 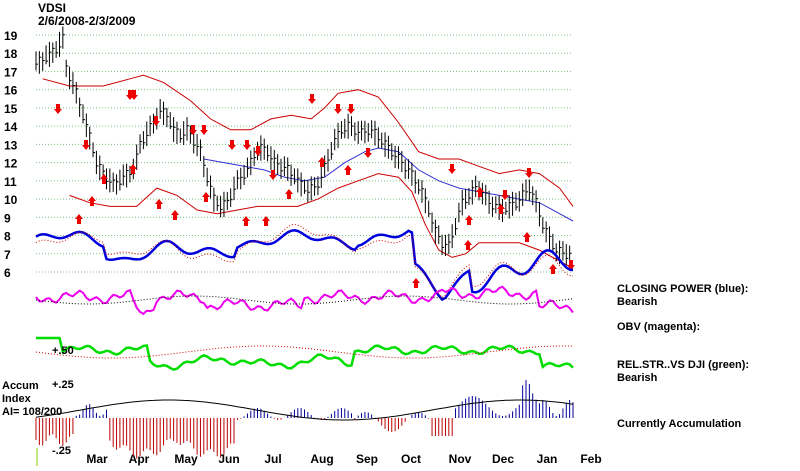 I want to click on obv-line, so click(x=304, y=300).